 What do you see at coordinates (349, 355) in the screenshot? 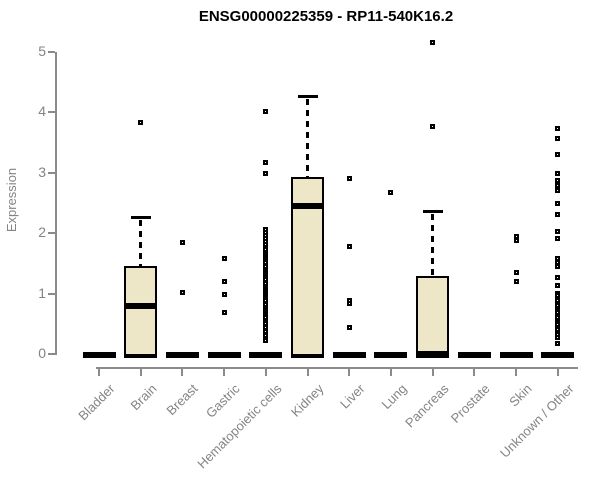
I see `zero-bar-liver` at bounding box center [349, 355].